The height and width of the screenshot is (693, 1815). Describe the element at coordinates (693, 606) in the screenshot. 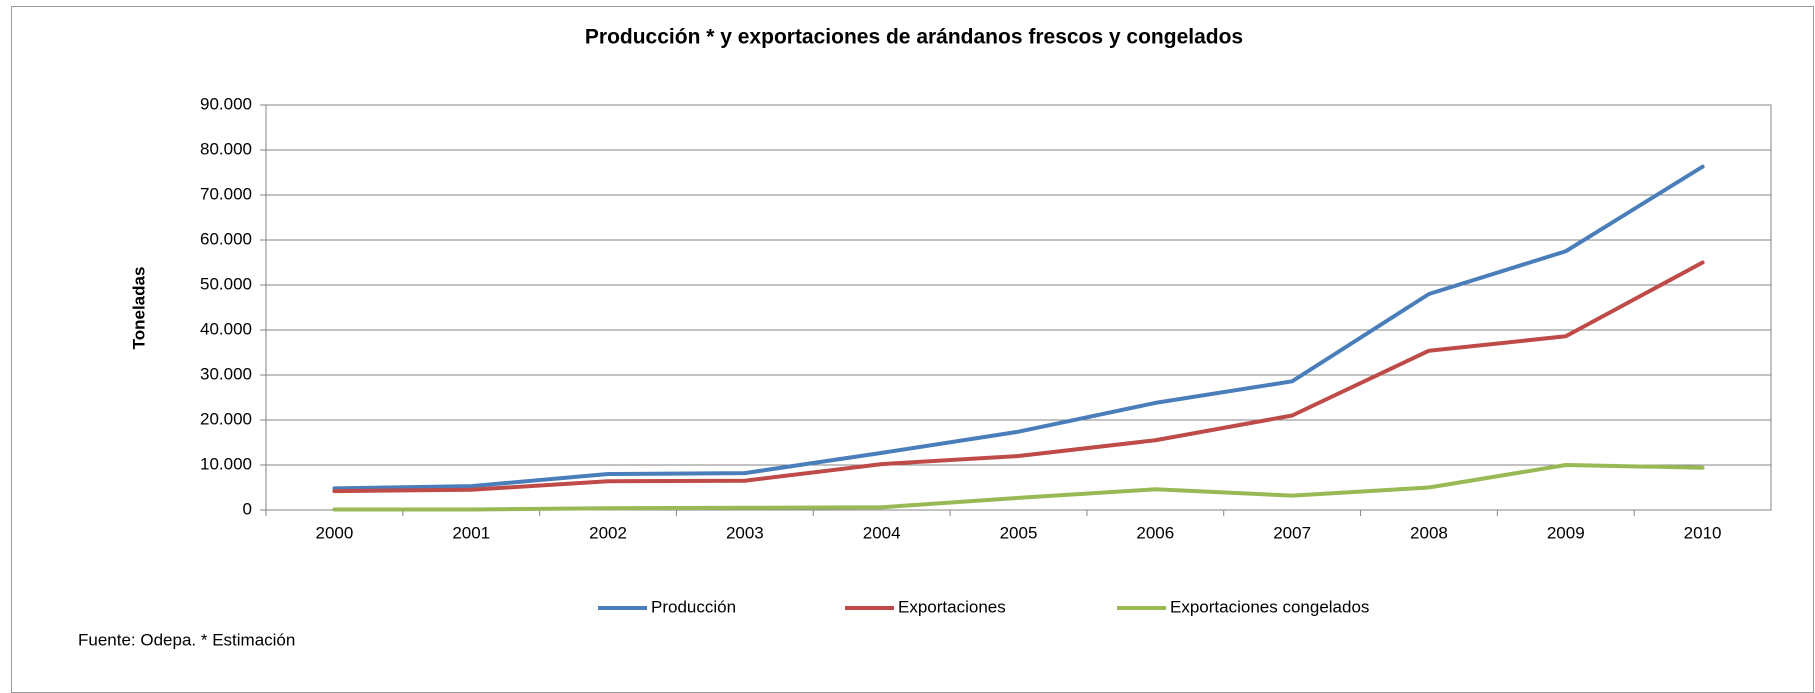

I see `legend-label: Producción` at that location.